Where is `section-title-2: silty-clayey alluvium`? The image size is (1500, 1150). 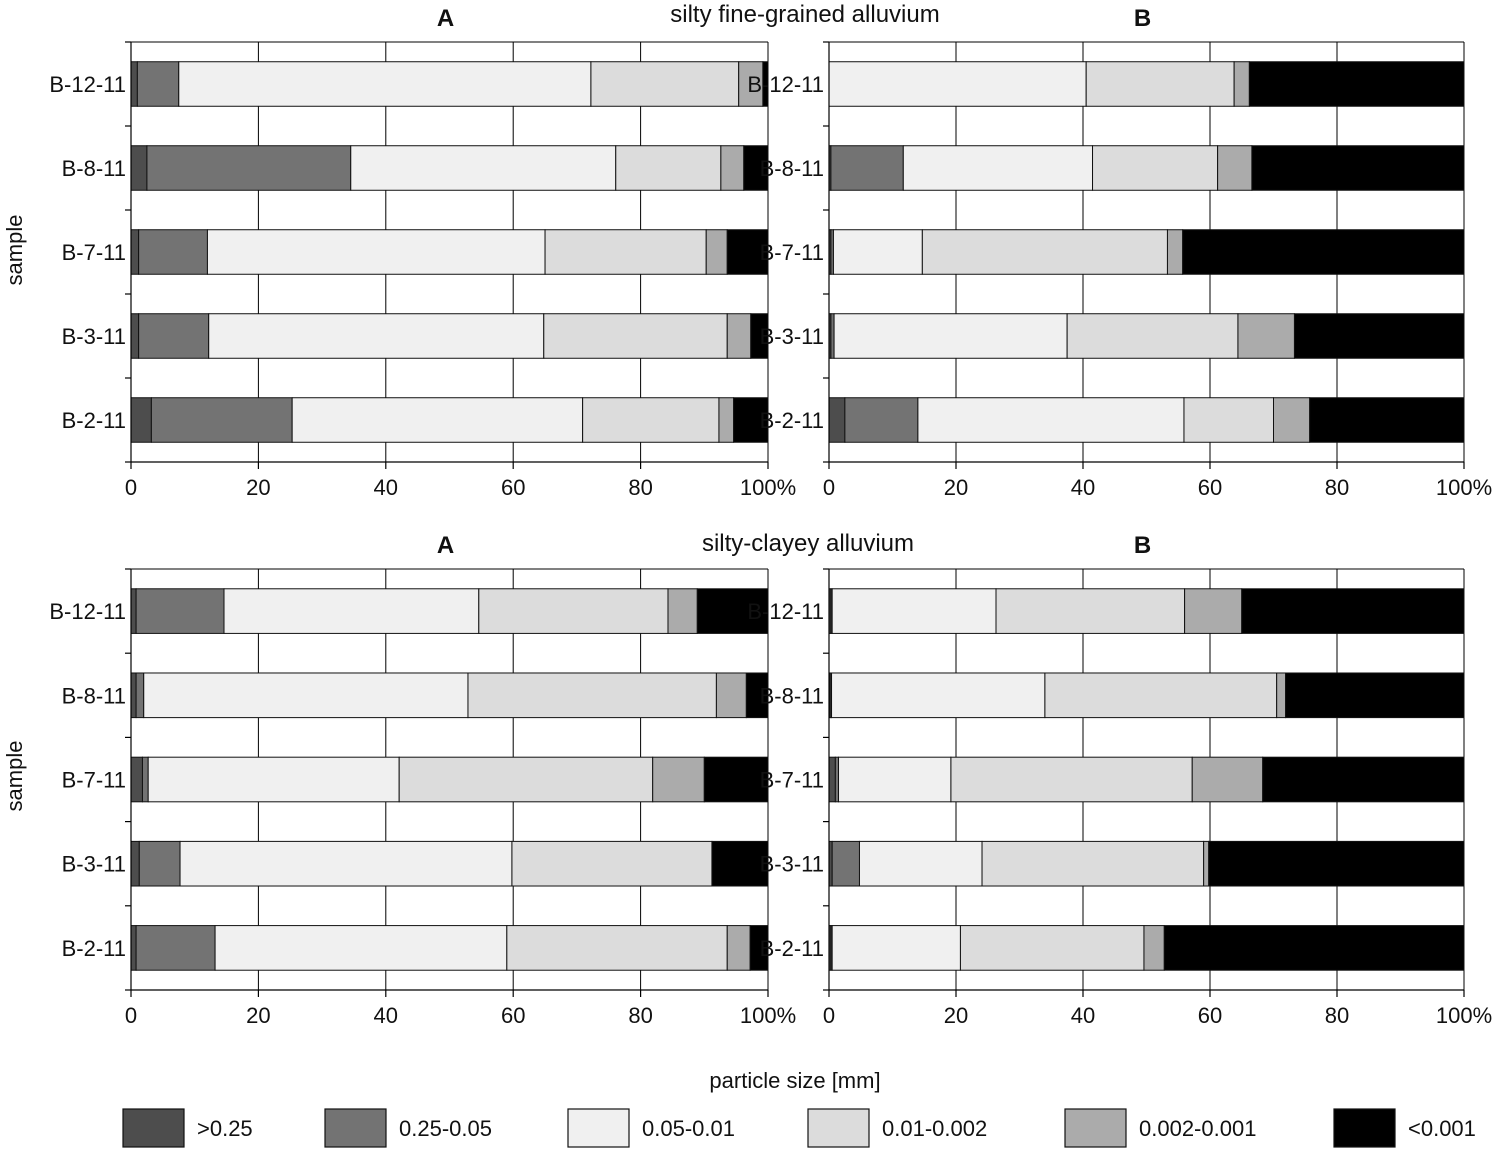
section-title-2: silty-clayey alluvium is located at coordinates (808, 543).